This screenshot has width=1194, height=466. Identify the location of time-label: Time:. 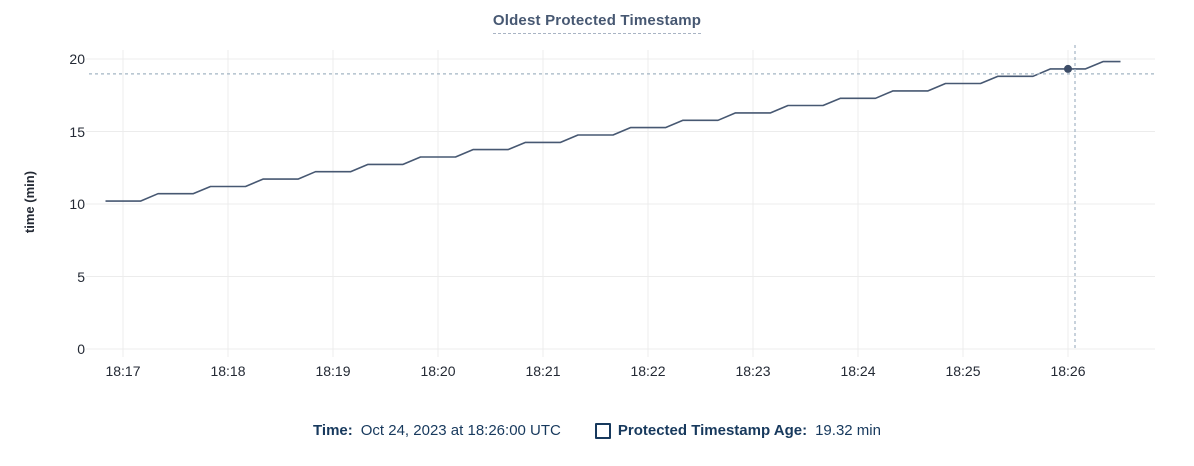
(333, 430).